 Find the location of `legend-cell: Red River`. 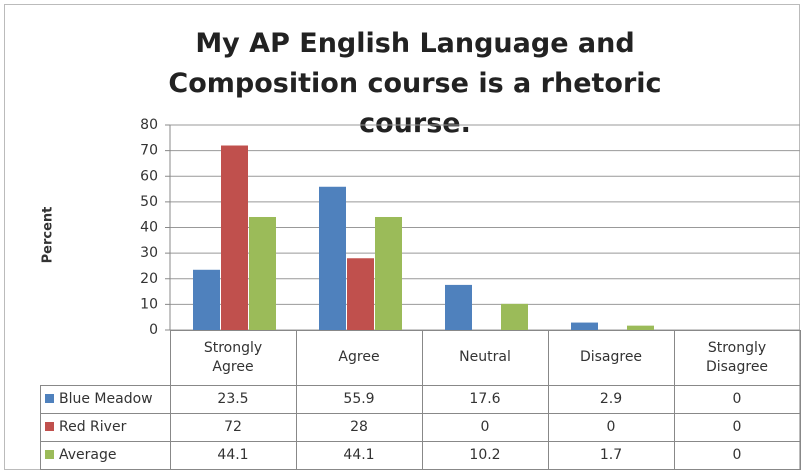

legend-cell: Red River is located at coordinates (105, 427).